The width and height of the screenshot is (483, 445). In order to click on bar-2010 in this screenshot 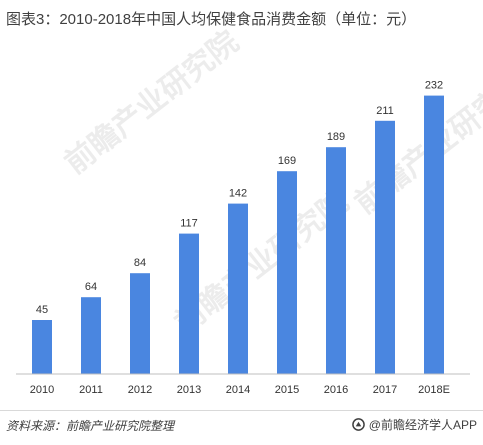, I will do `click(42, 347)`.